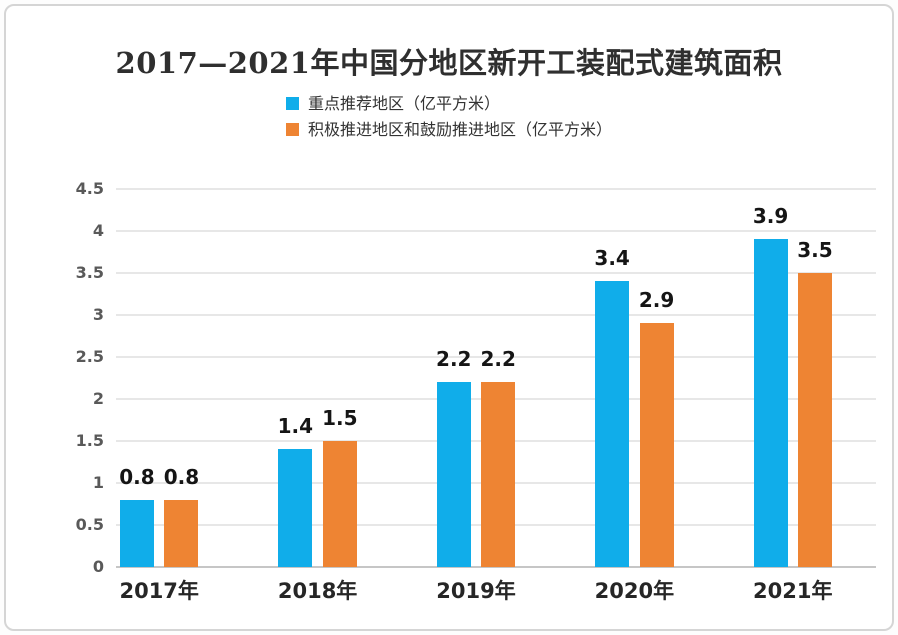  Describe the element at coordinates (89, 356) in the screenshot. I see `y-tick-label: 2.5` at that location.